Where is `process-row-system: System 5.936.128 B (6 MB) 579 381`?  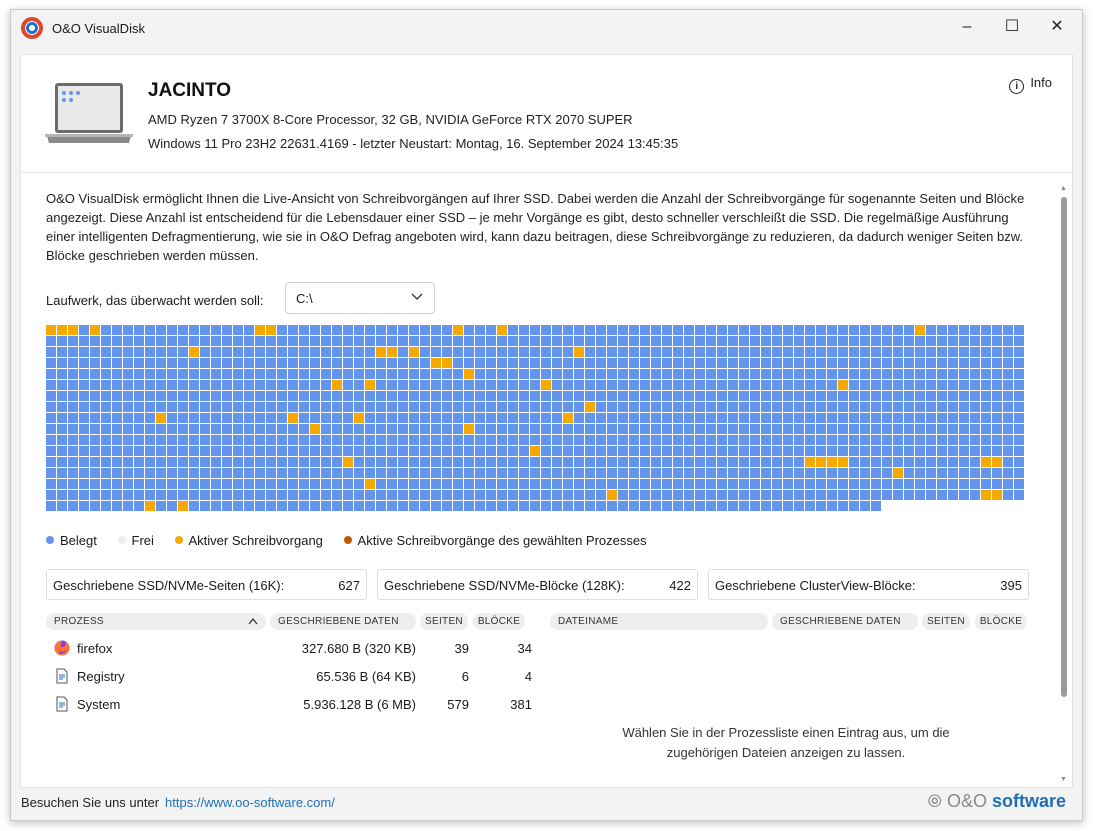 process-row-system: System 5.936.128 B (6 MB) 579 381 is located at coordinates (294, 706).